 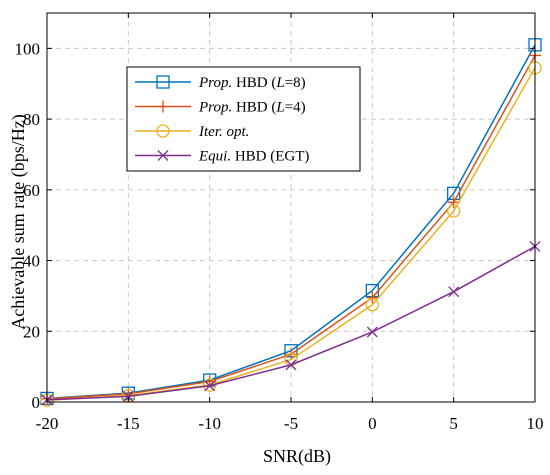 What do you see at coordinates (252, 108) in the screenshot?
I see `legend-label: Prop. HBD (L=4)` at bounding box center [252, 108].